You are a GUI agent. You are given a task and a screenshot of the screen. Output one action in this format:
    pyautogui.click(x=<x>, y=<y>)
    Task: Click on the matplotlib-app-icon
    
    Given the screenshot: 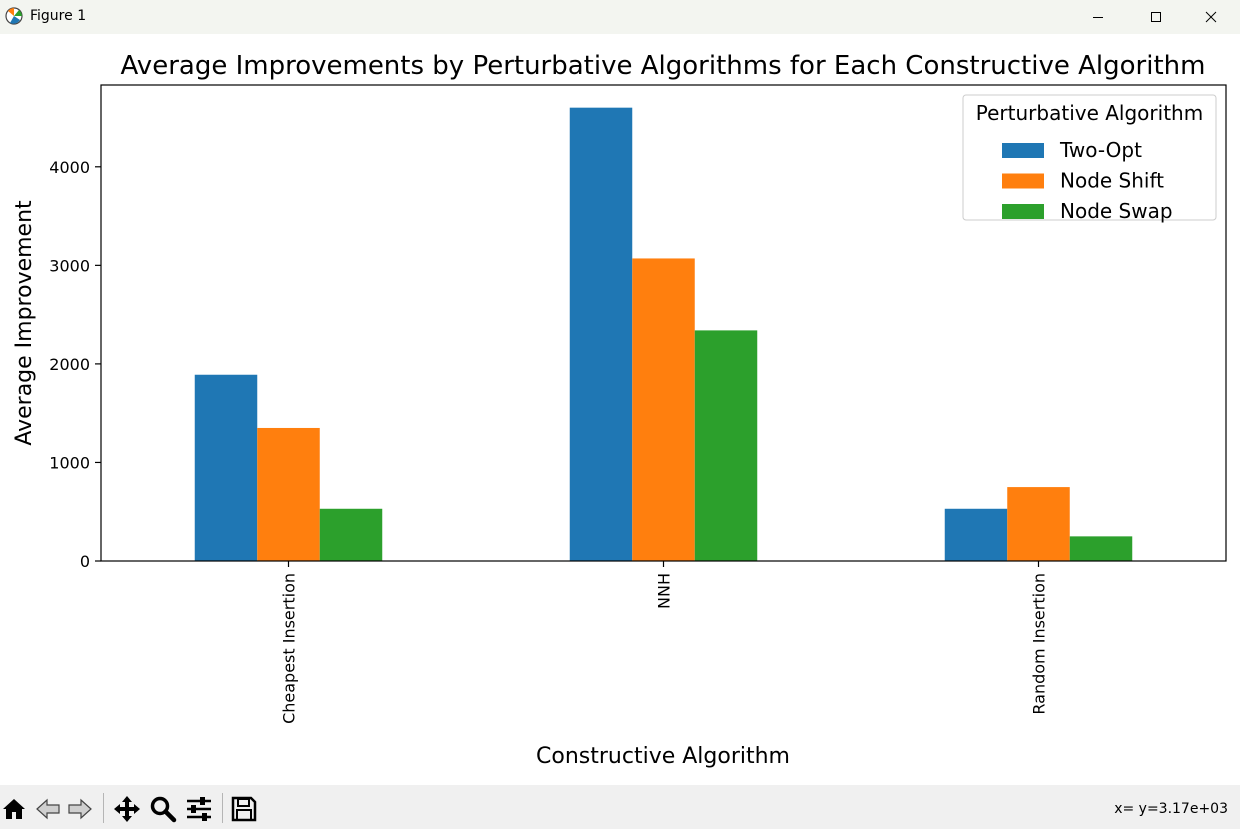 What is the action you would take?
    pyautogui.click(x=14, y=16)
    